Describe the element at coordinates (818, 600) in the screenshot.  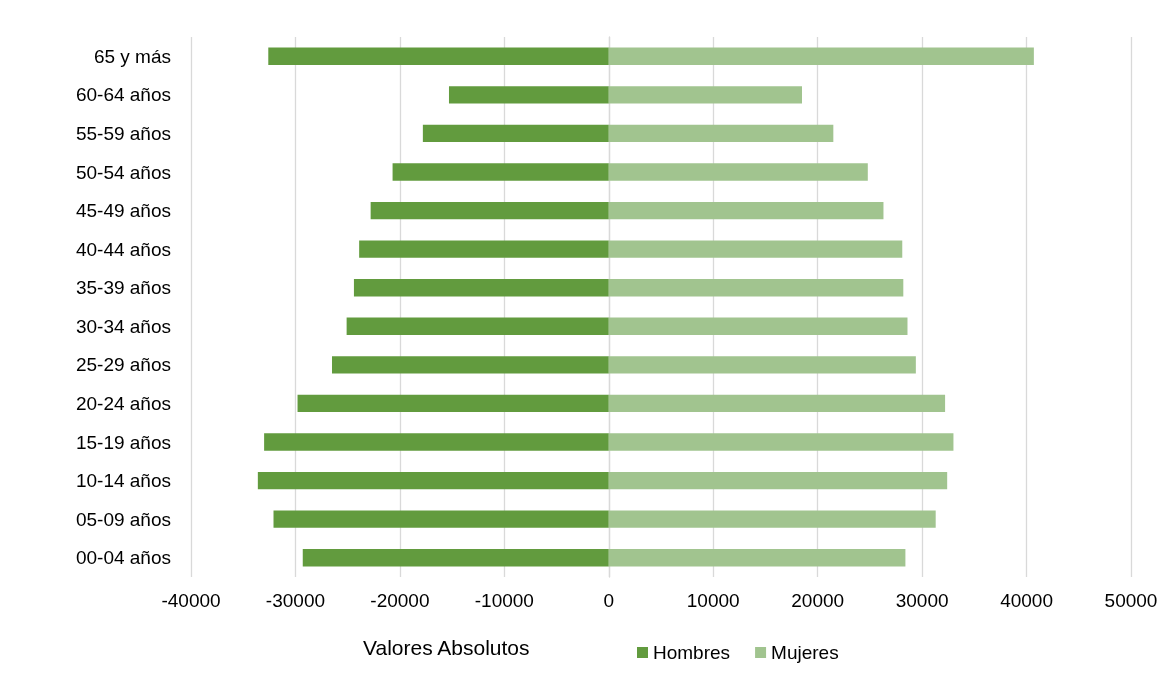
I see `x-tick-label: 20000` at that location.